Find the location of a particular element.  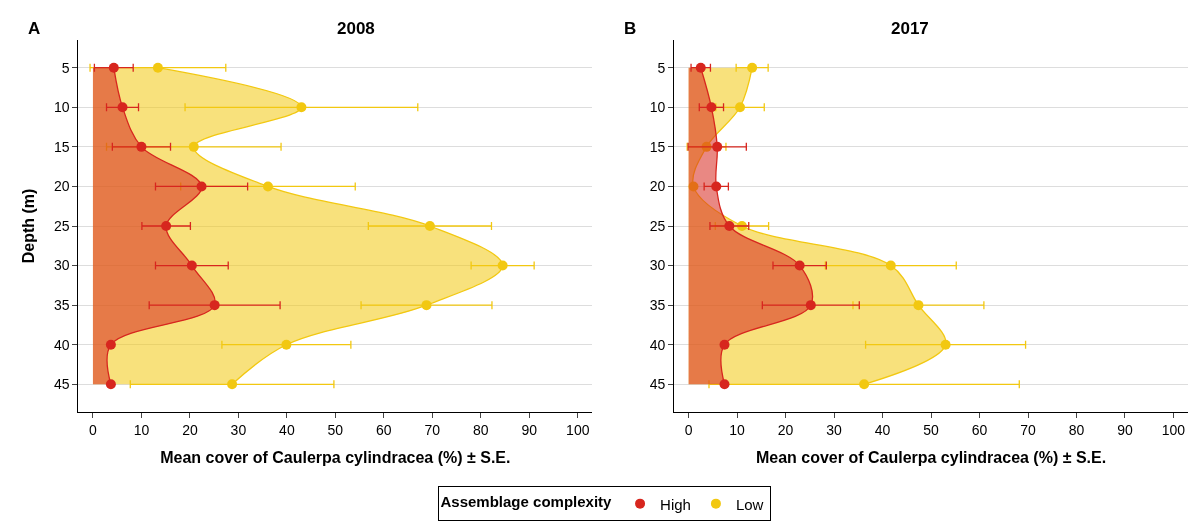

y-axis-title: Depth (m) is located at coordinates (28, 226).